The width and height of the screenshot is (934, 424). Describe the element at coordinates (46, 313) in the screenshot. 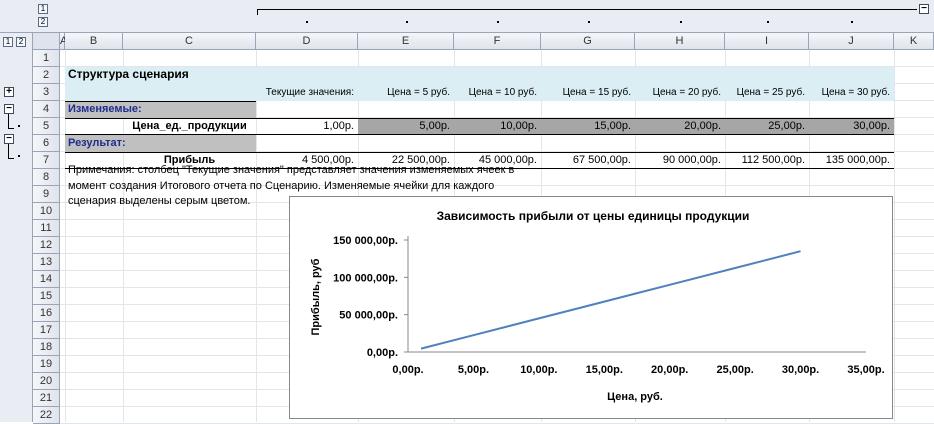

I see `row-header-16: 16` at that location.